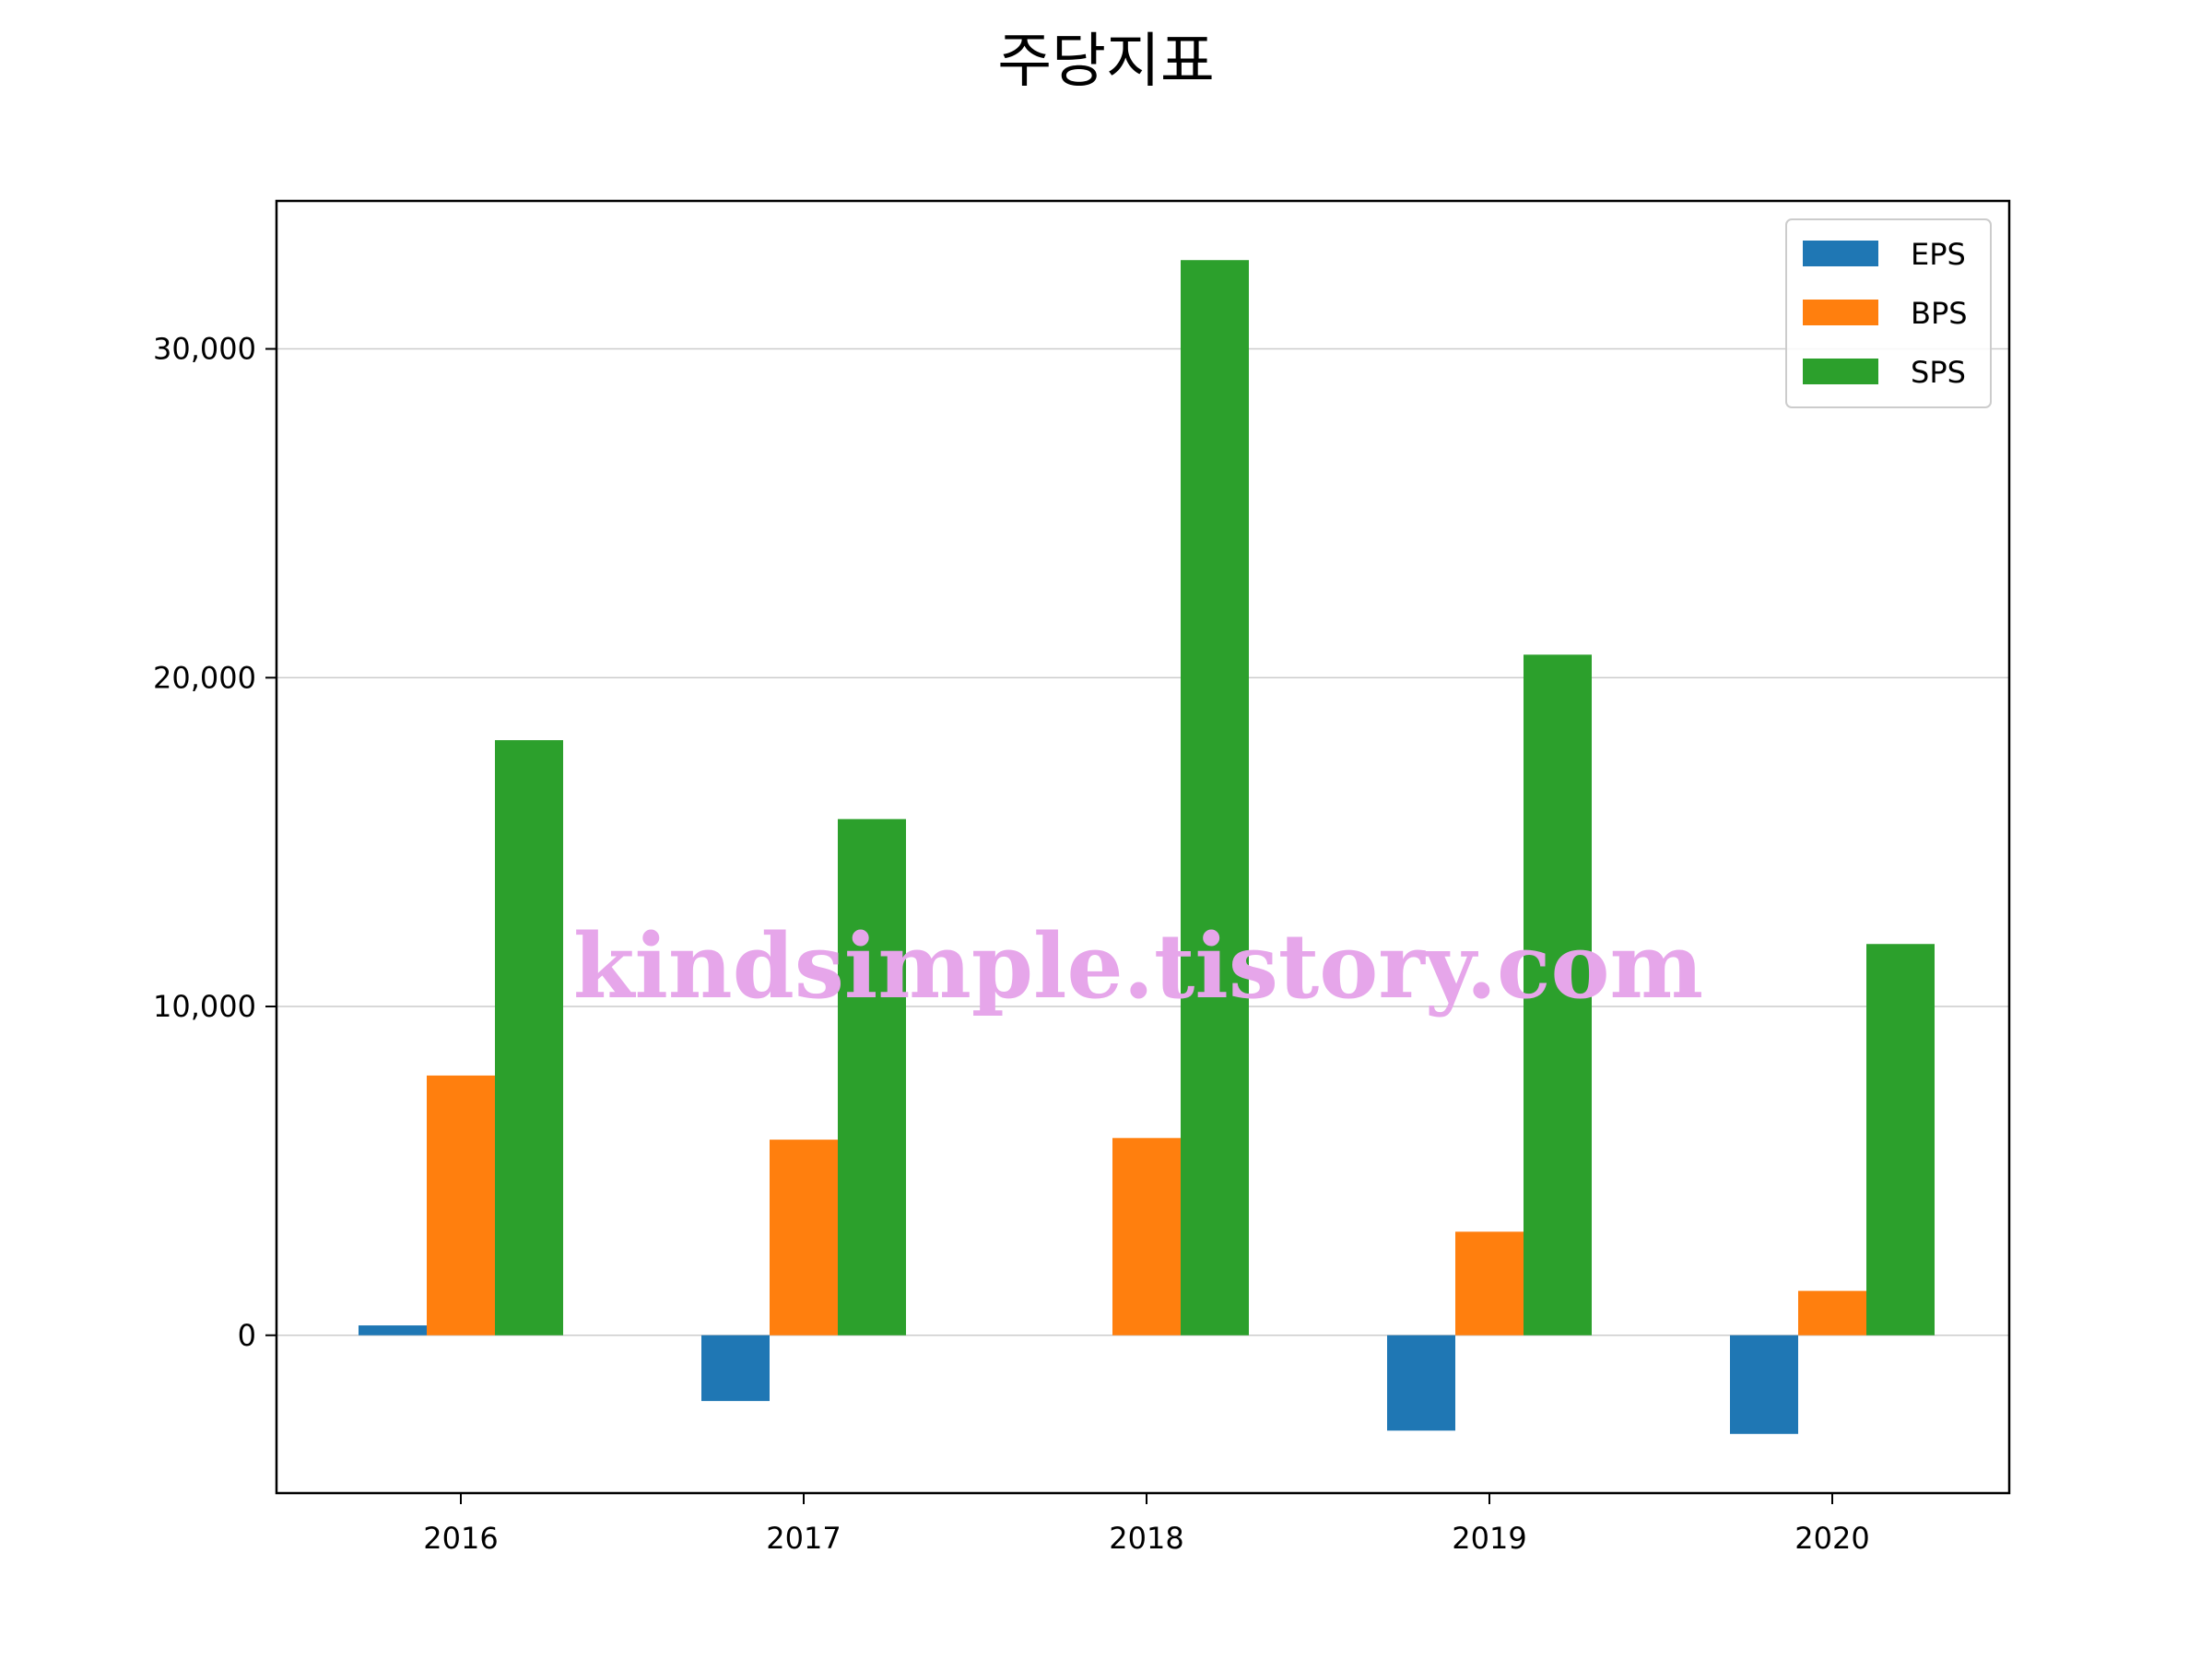  What do you see at coordinates (1215, 797) in the screenshot?
I see `bar-sps-2018` at bounding box center [1215, 797].